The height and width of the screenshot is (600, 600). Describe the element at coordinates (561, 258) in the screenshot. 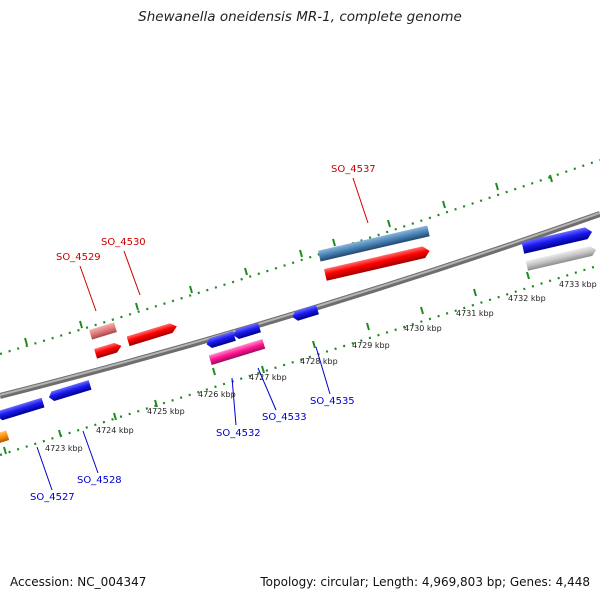

I see `gene-block-gray-right` at that location.